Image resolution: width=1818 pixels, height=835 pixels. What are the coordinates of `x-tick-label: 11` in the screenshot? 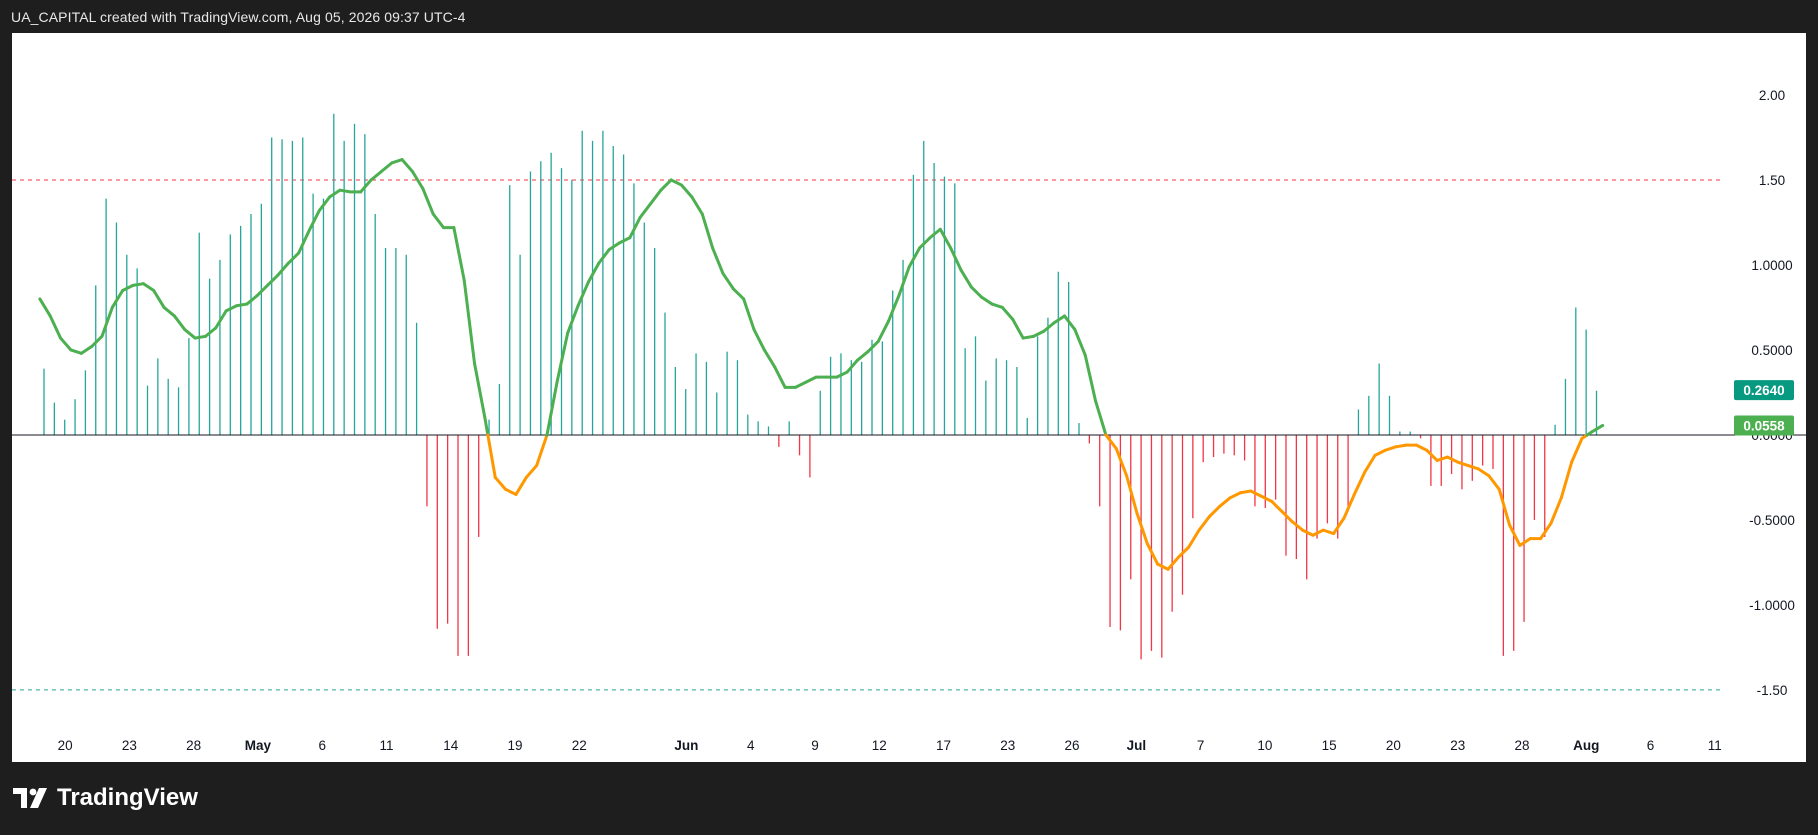 It's located at (1715, 745).